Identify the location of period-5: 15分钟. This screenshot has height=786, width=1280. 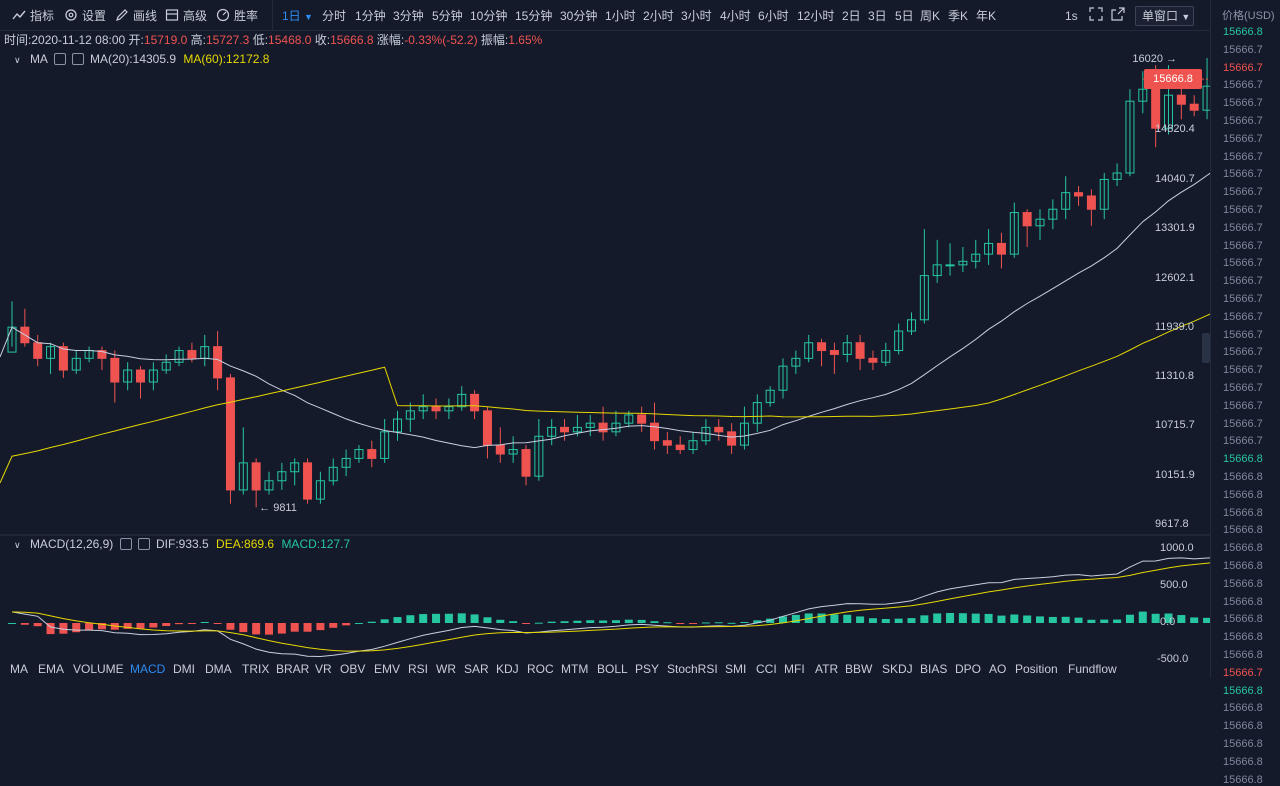
(534, 16).